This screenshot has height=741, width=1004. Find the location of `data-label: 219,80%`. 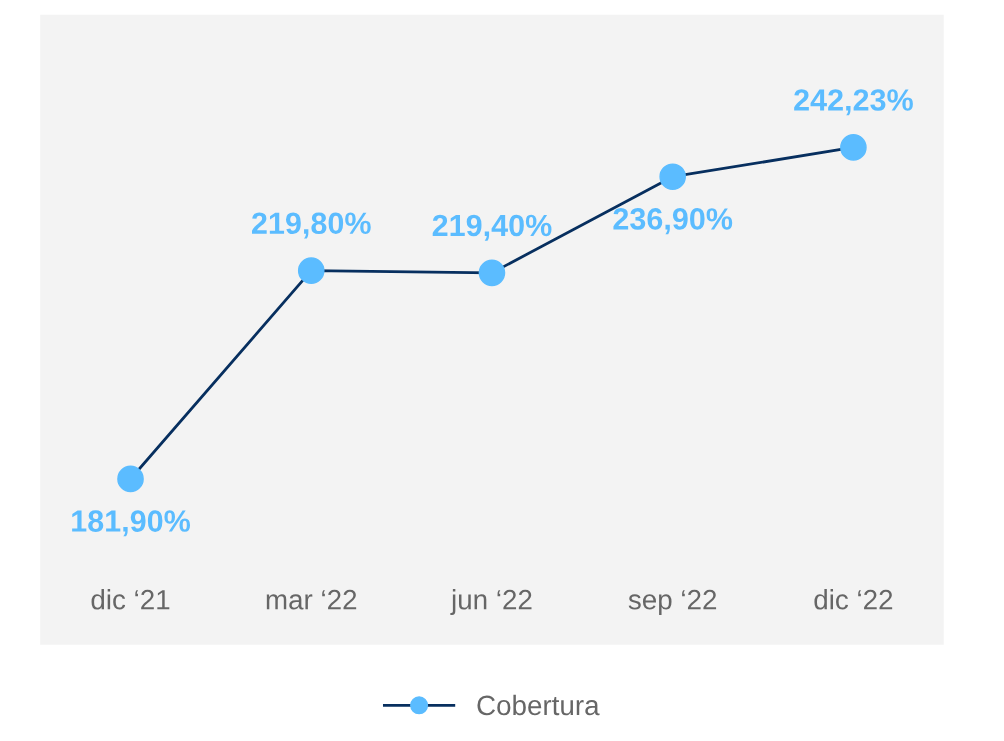

data-label: 219,80% is located at coordinates (311, 225).